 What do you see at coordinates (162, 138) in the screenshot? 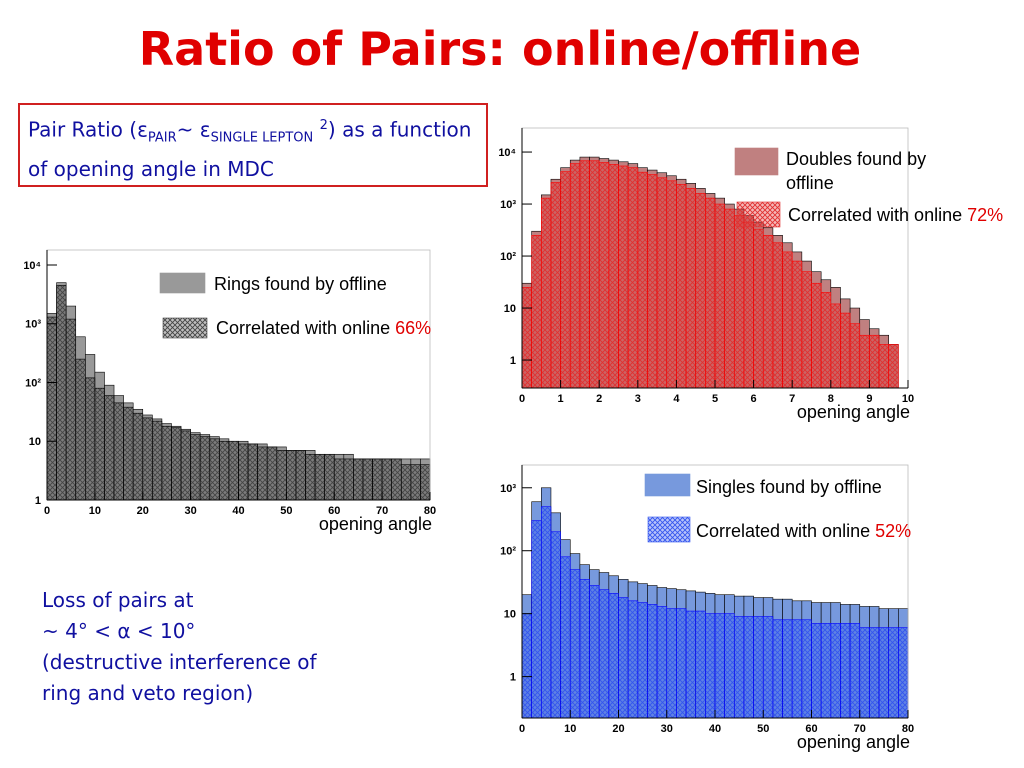
I see `subscript: PAIR` at bounding box center [162, 138].